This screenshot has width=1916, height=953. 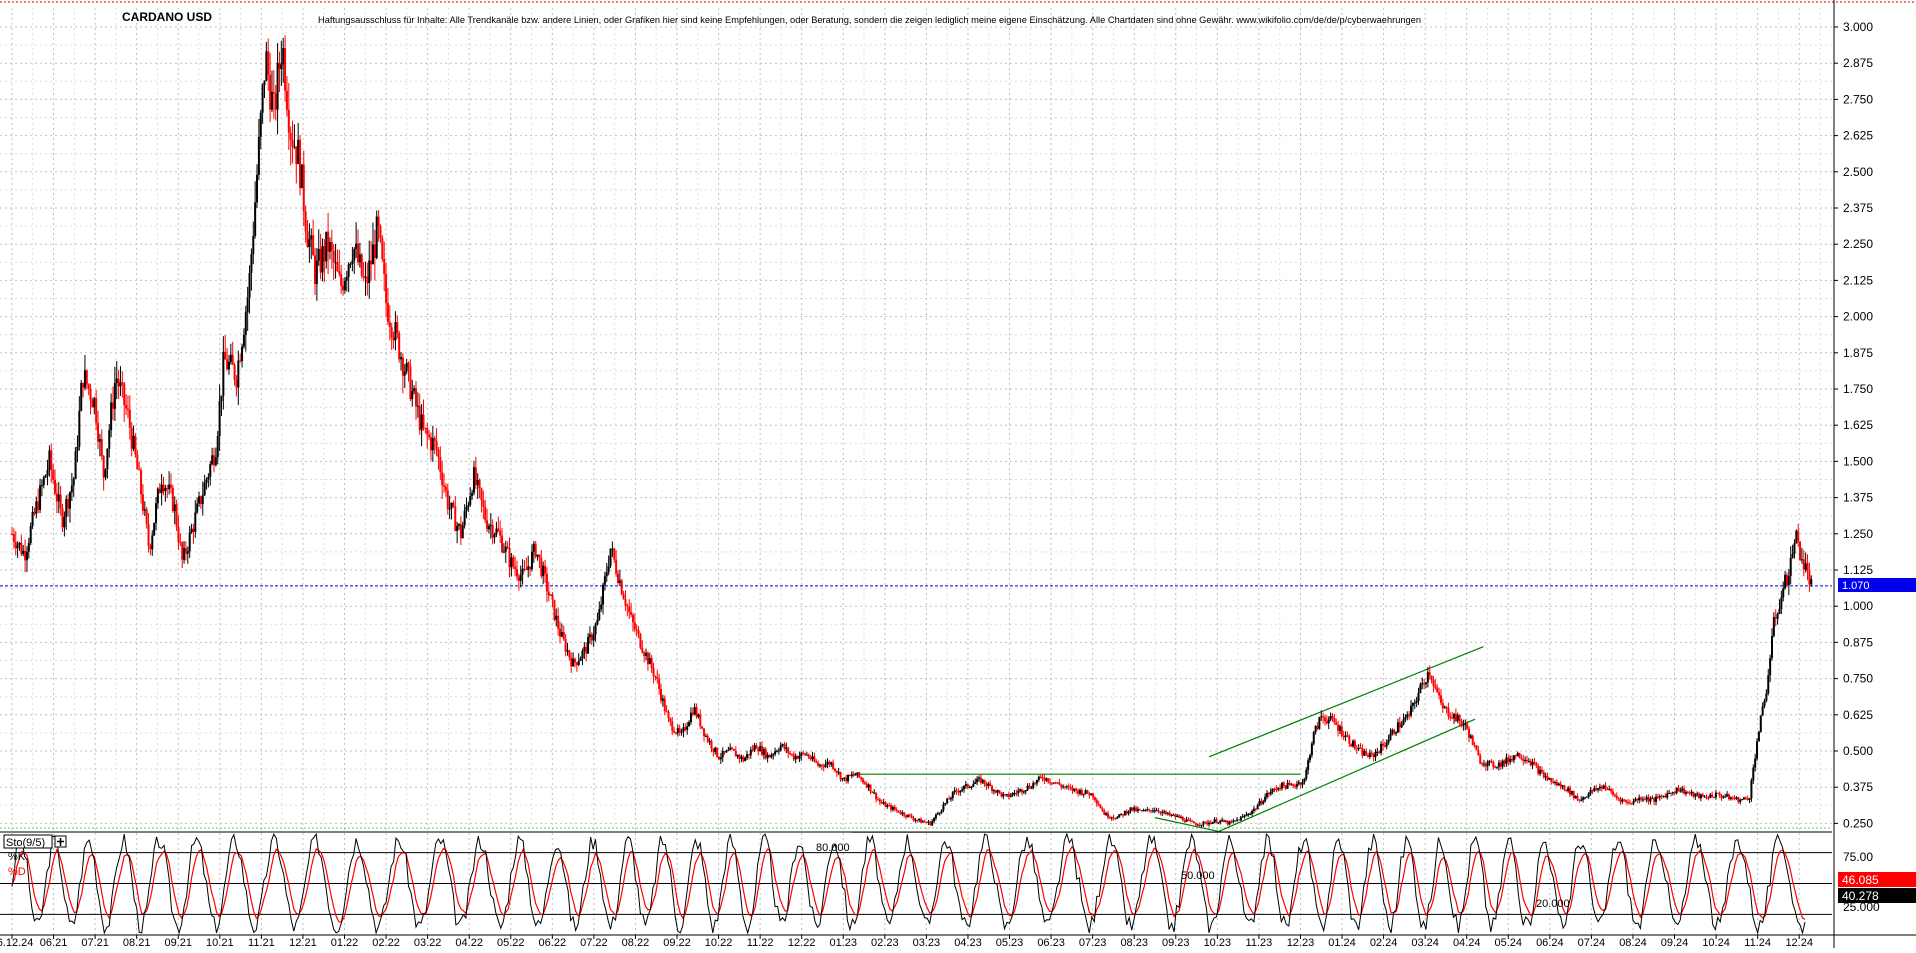 I want to click on y-tick-label: 1.125, so click(x=1858, y=570).